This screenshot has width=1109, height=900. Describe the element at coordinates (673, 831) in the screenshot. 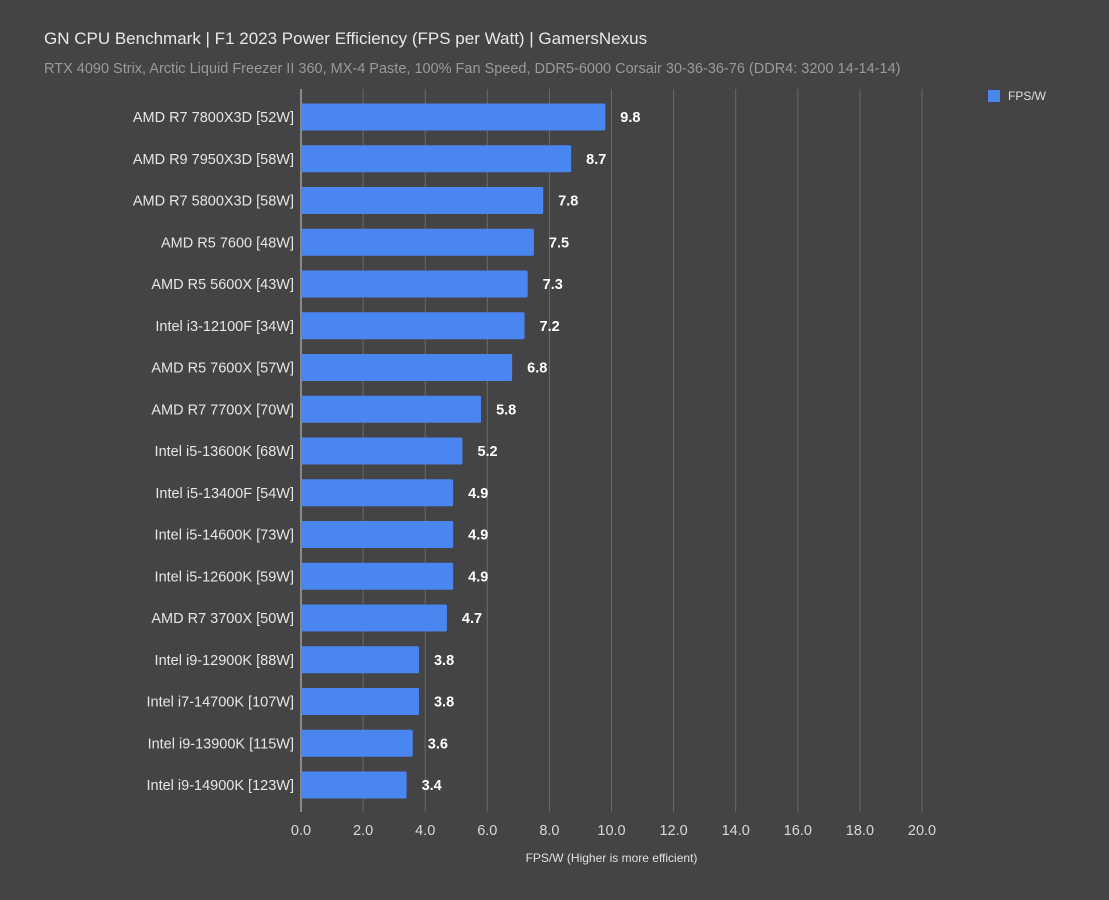

I see `x-tick-label: 12.0` at that location.